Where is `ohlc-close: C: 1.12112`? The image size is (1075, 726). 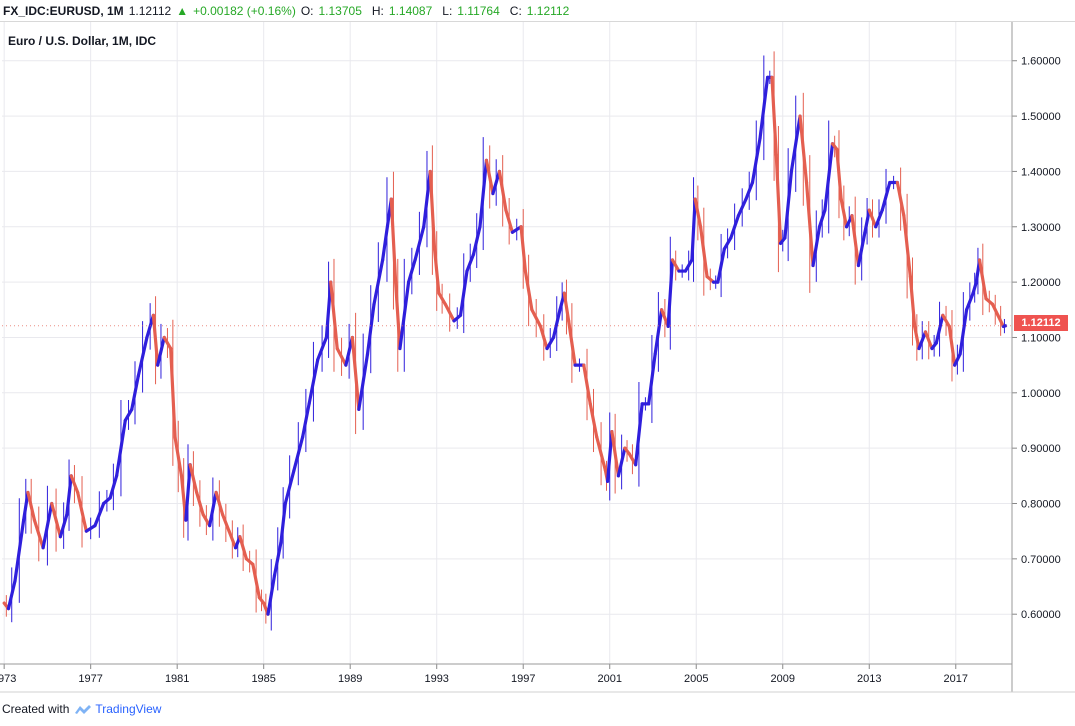
ohlc-close: C: 1.12112 is located at coordinates (542, 11).